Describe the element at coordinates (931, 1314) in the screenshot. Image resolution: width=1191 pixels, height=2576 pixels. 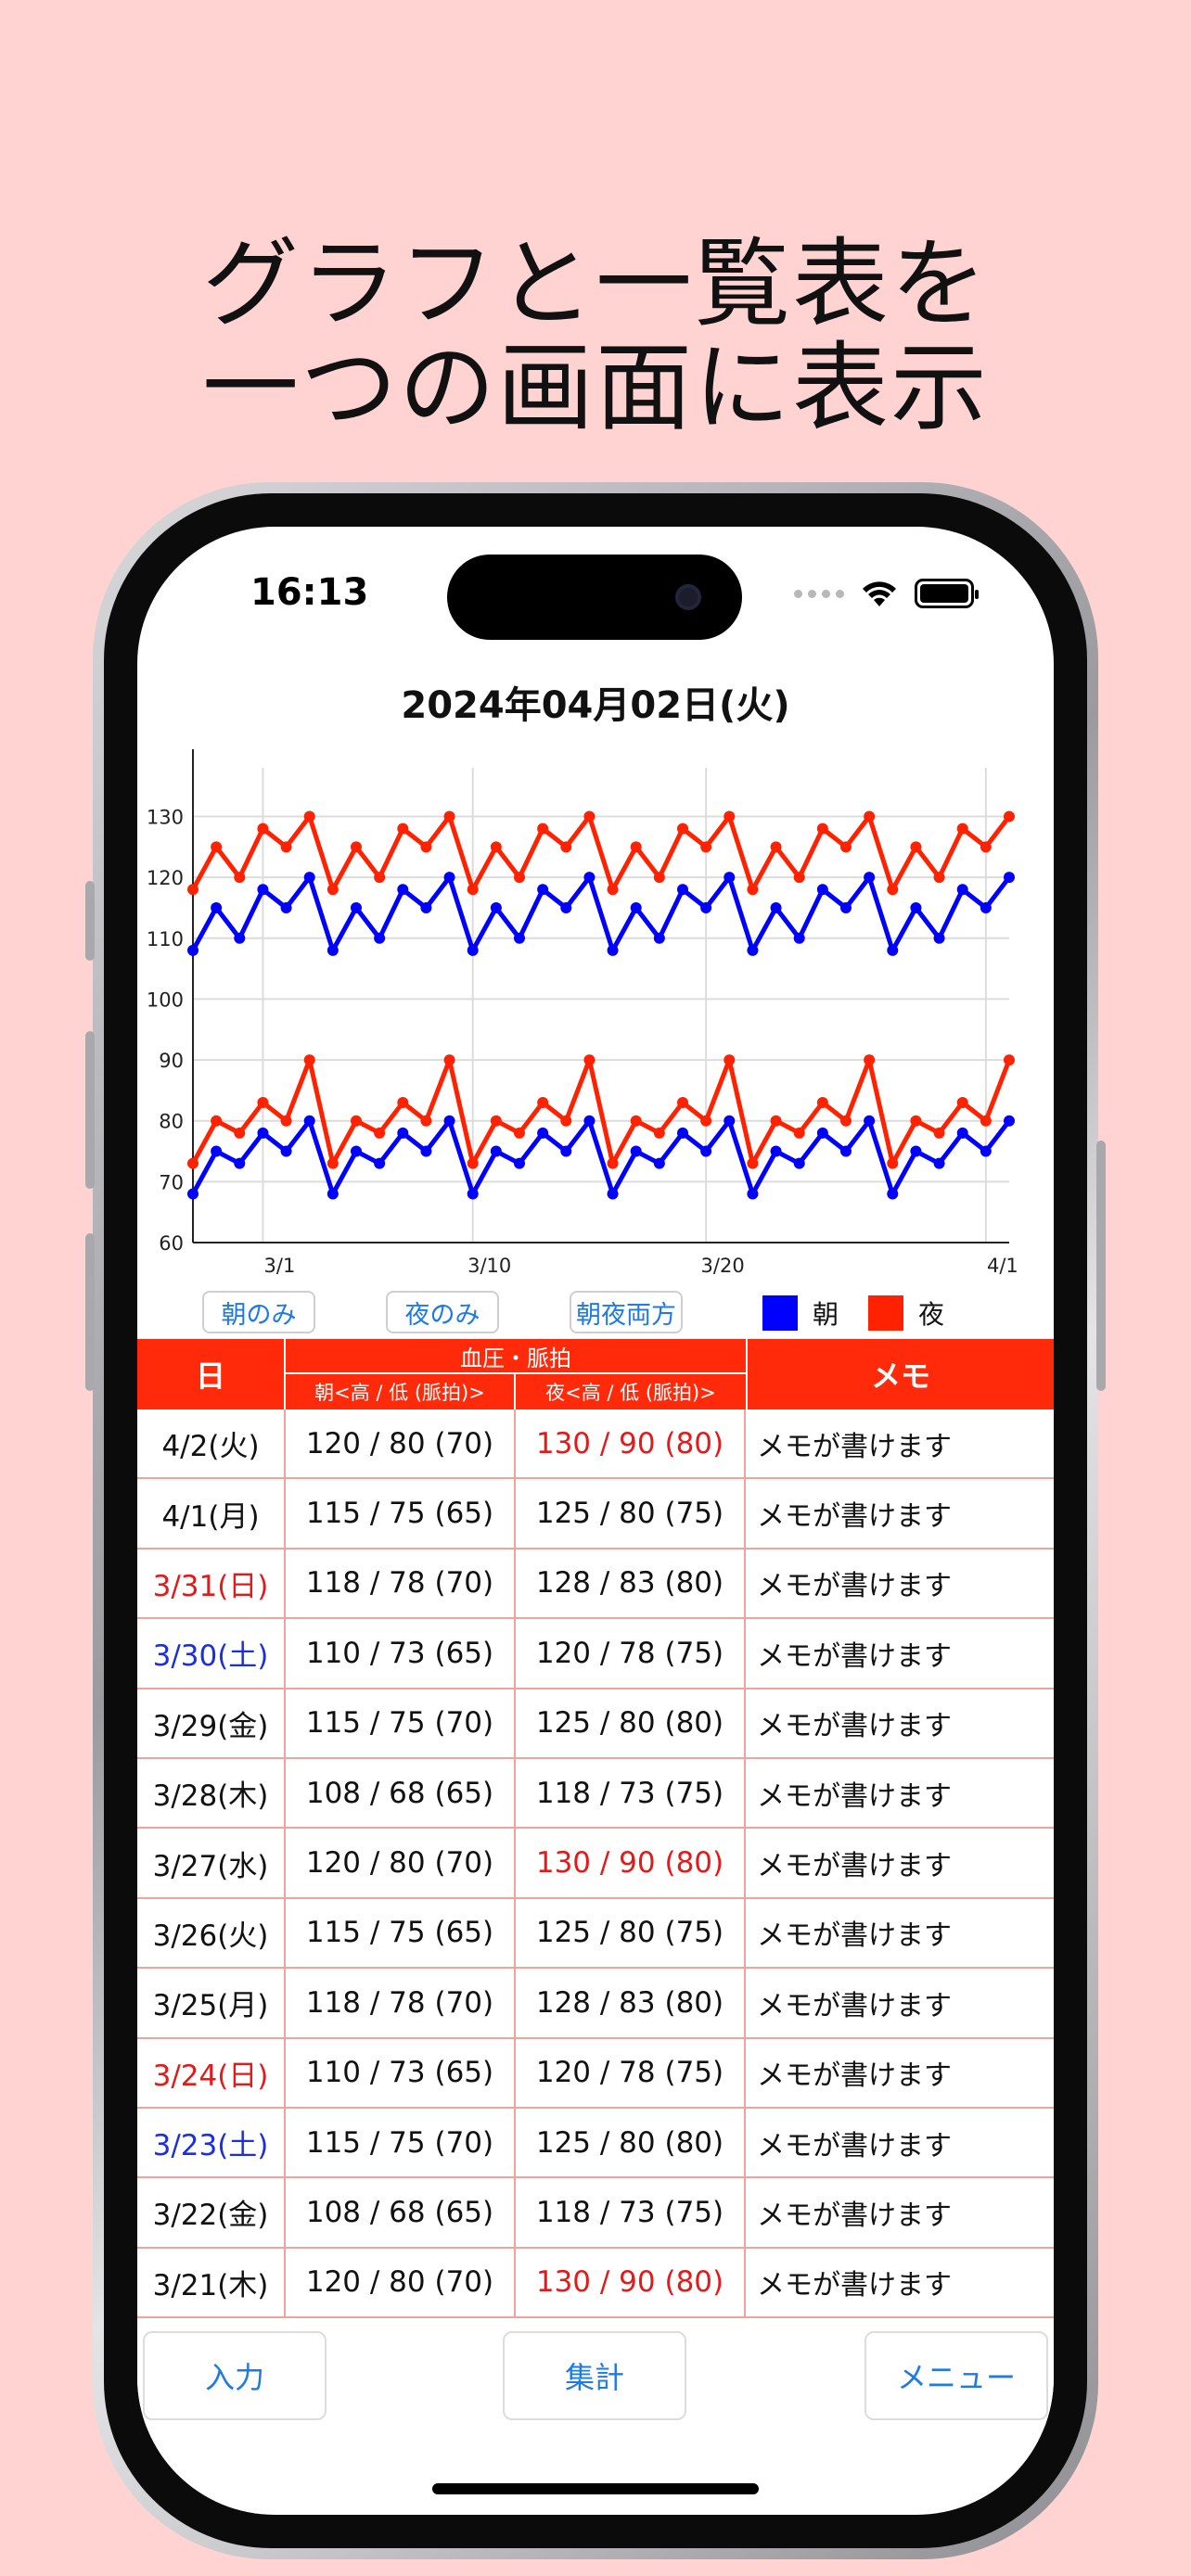
I see `legend-night-label: 夜` at that location.